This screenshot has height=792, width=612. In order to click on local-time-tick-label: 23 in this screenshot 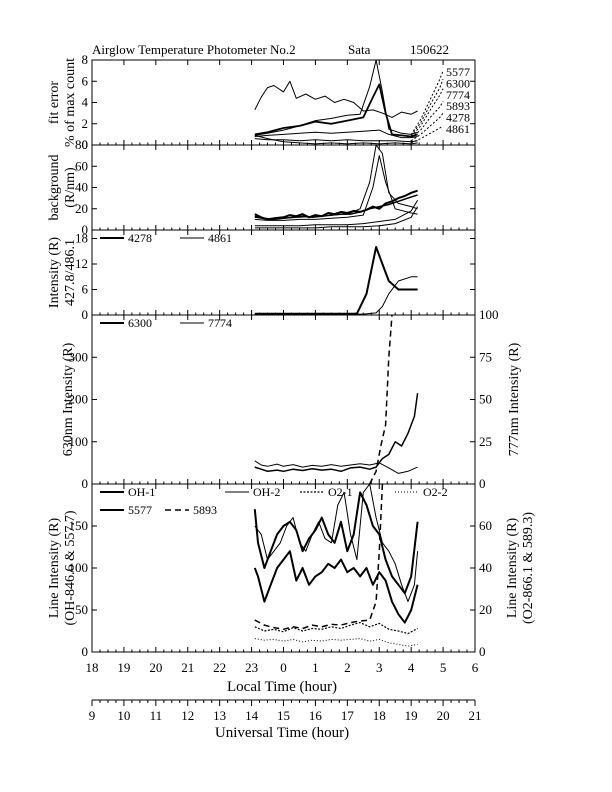, I will do `click(251, 667)`.